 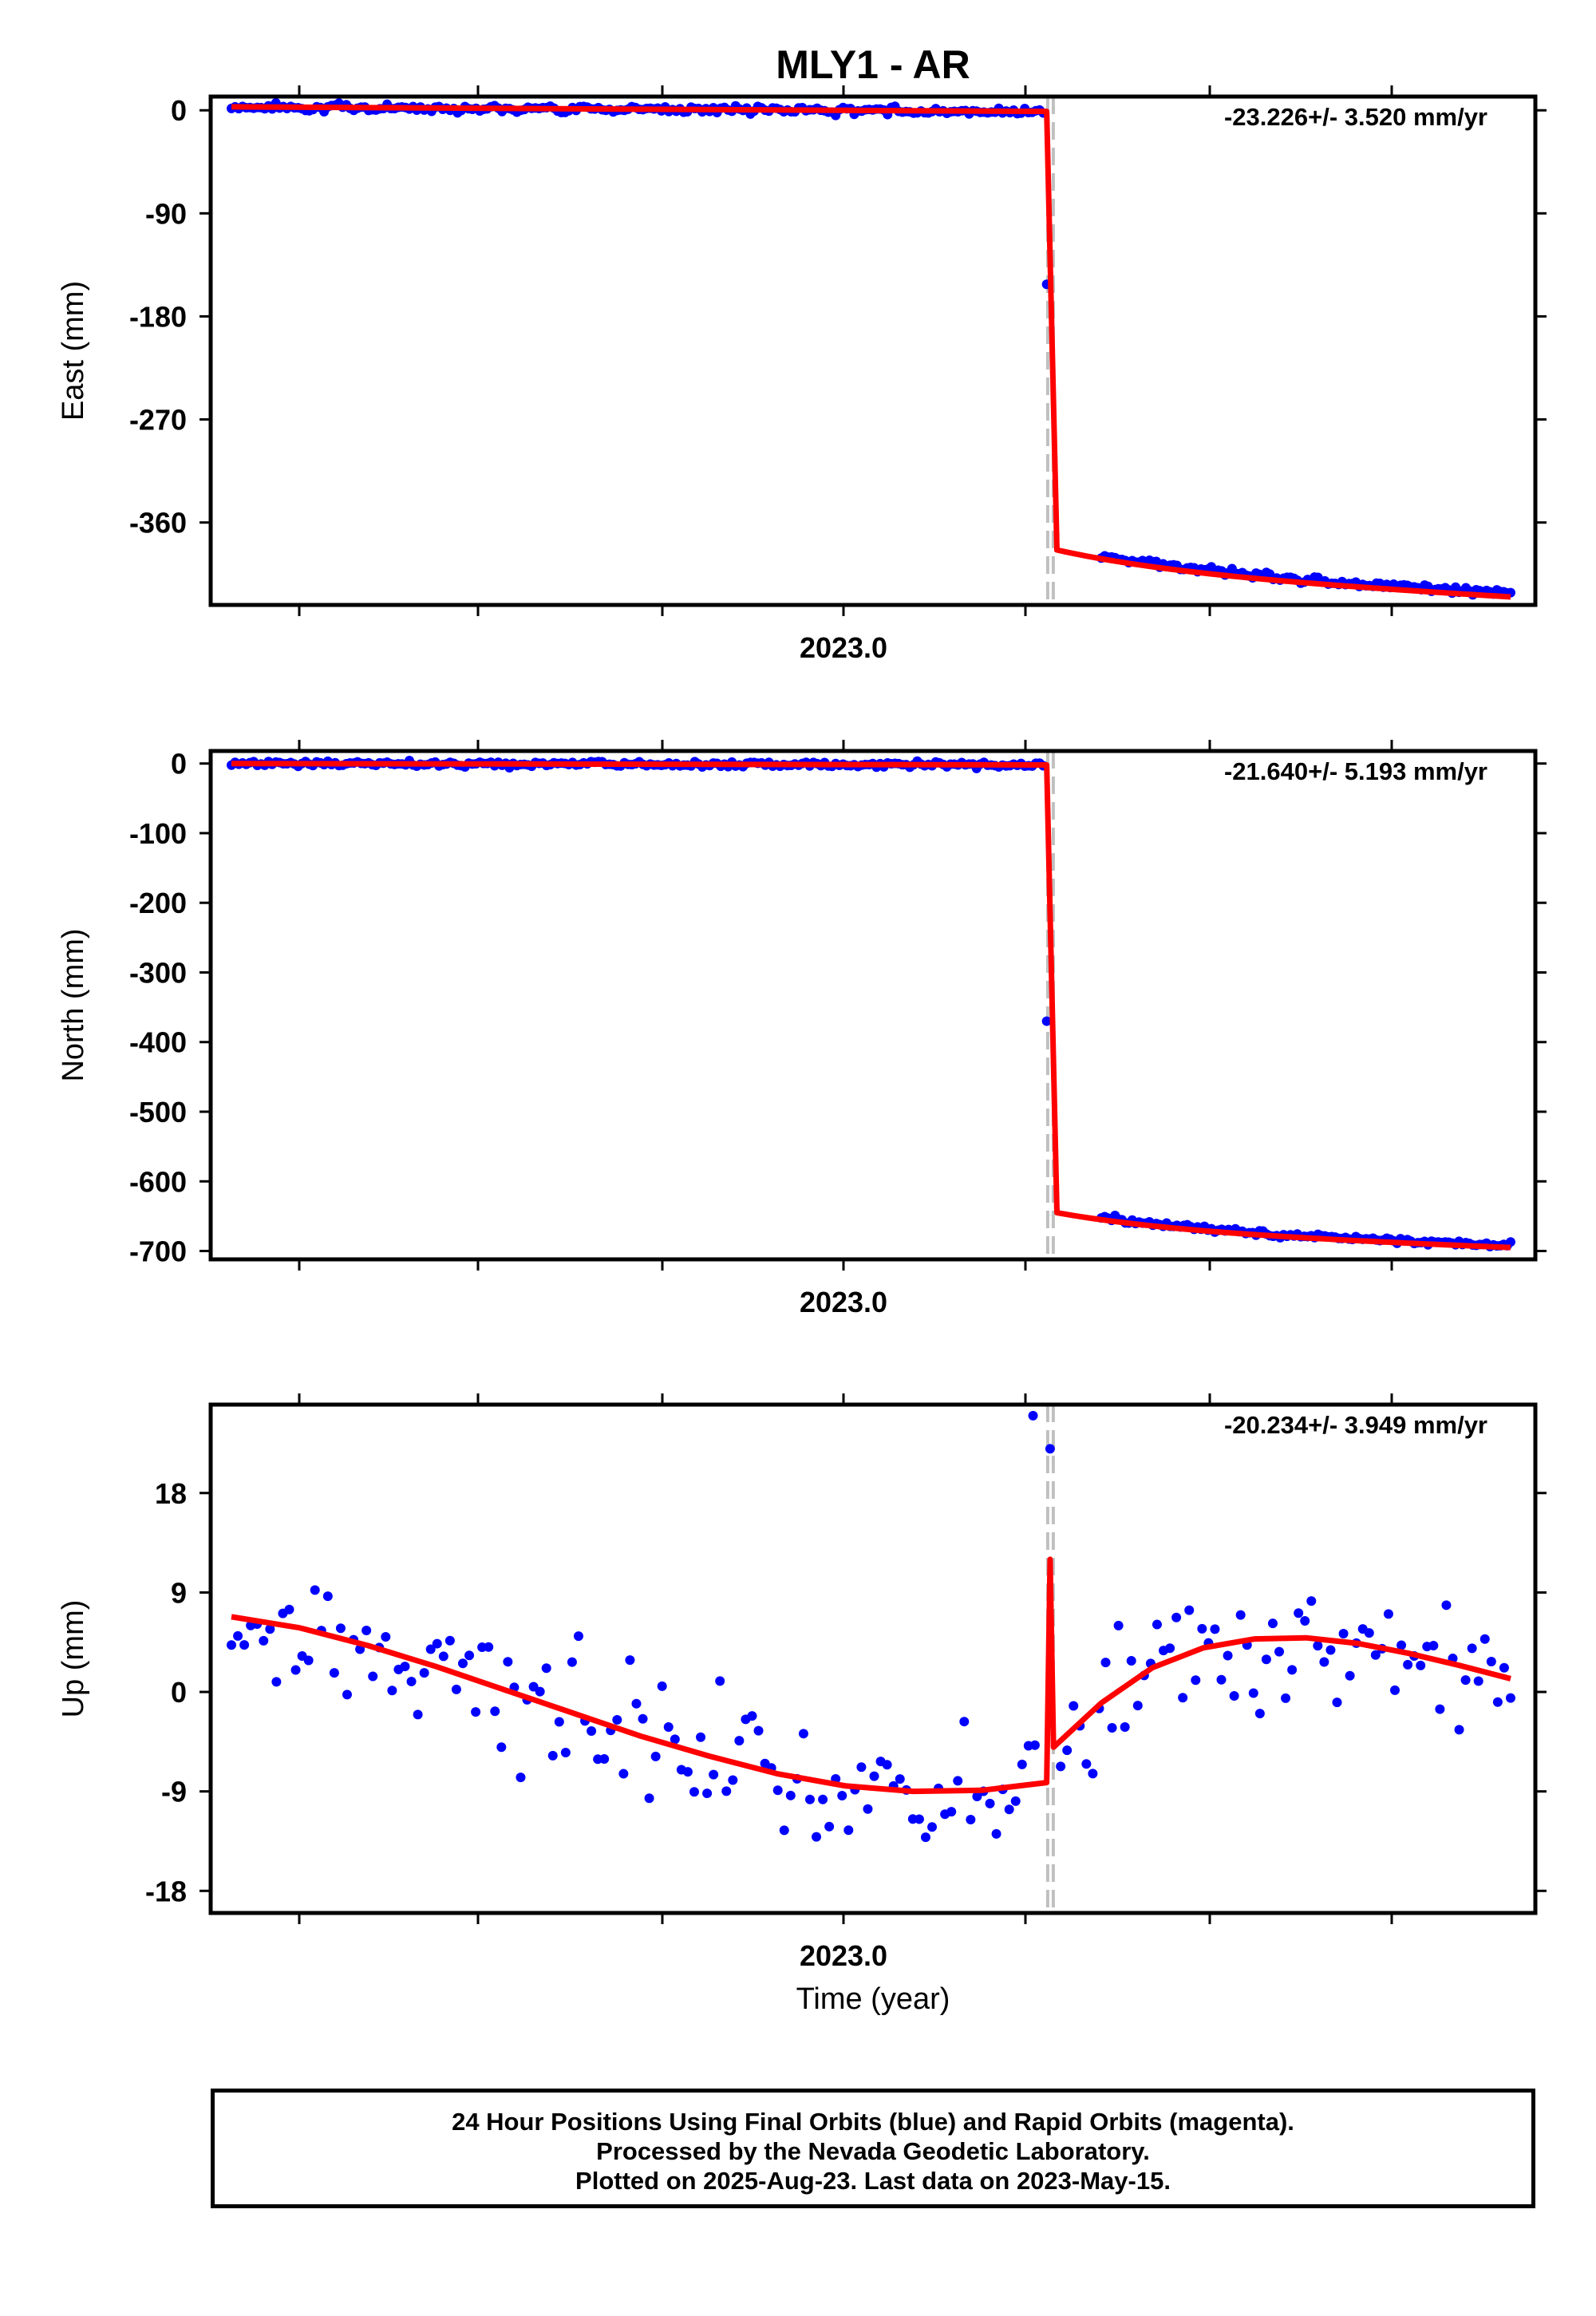 I want to click on y-tick-label: 0, so click(x=179, y=110).